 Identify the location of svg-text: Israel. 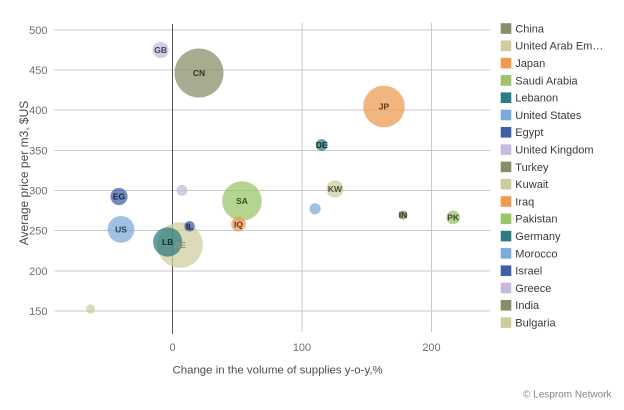
(528, 272).